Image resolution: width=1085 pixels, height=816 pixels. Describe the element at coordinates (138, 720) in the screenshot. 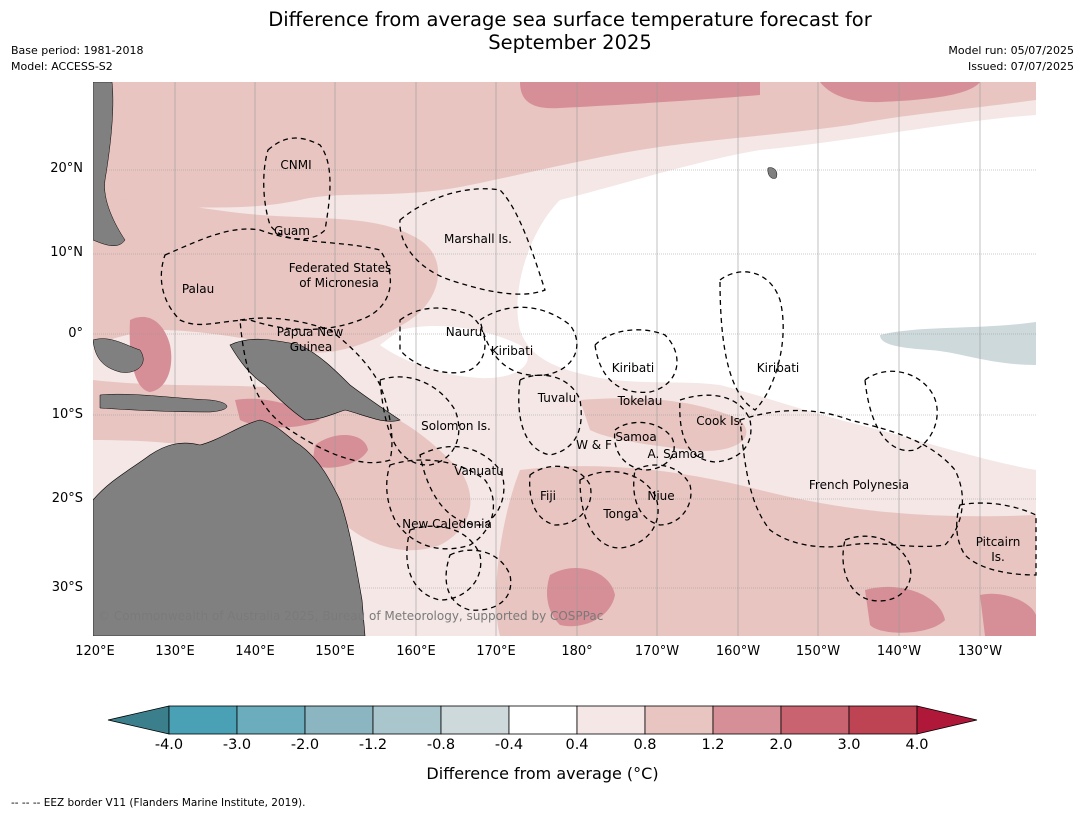

I see `colorbar-extend-low` at that location.